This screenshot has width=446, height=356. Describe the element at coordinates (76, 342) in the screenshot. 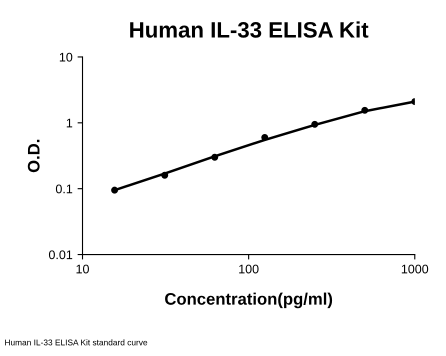

I see `text: Human IL-33 ELISA Kit standard curve` at that location.